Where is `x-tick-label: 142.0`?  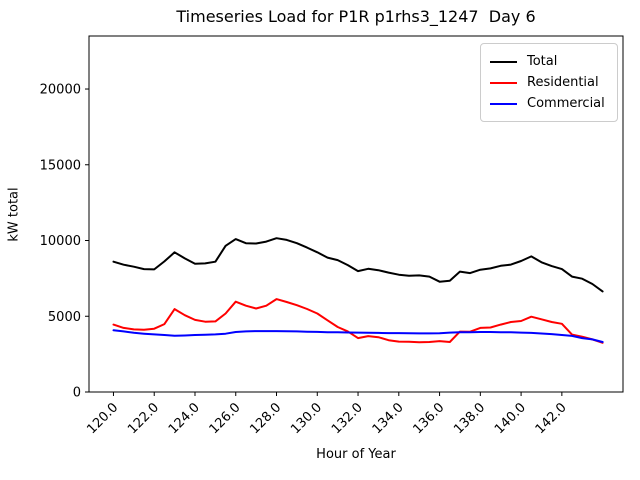
x-tick-label: 142.0 is located at coordinates (551, 418).